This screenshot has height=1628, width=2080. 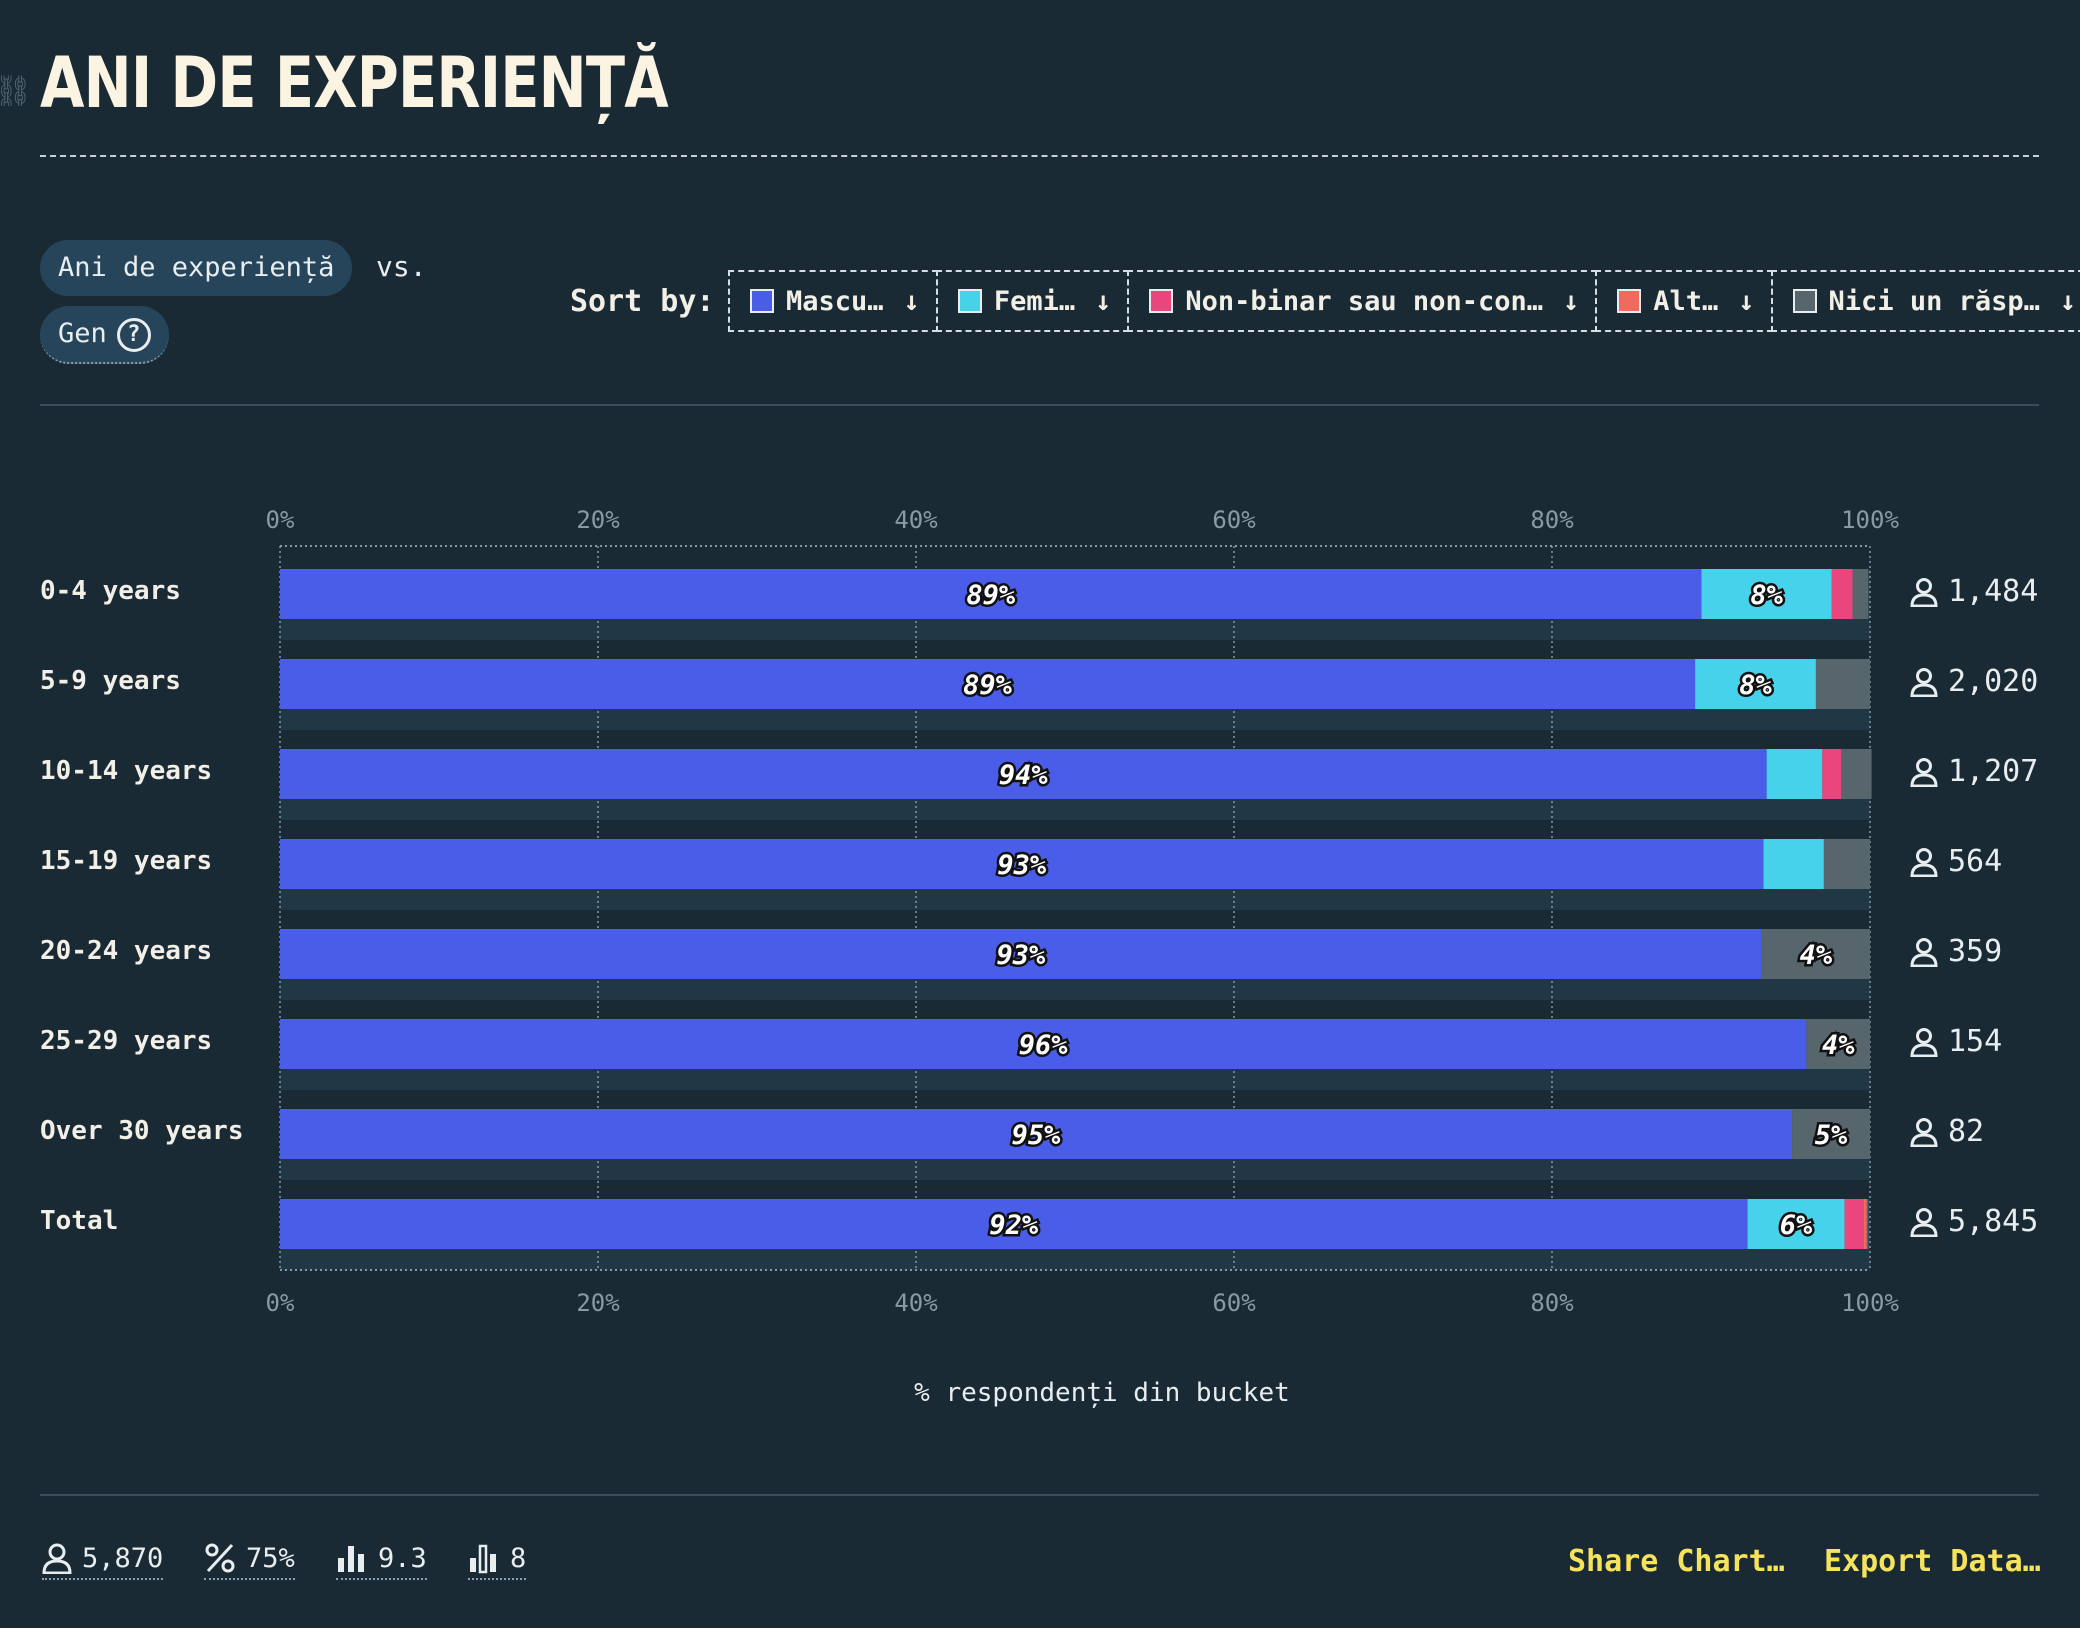 What do you see at coordinates (1974, 1221) in the screenshot?
I see `row-count: 5,845` at bounding box center [1974, 1221].